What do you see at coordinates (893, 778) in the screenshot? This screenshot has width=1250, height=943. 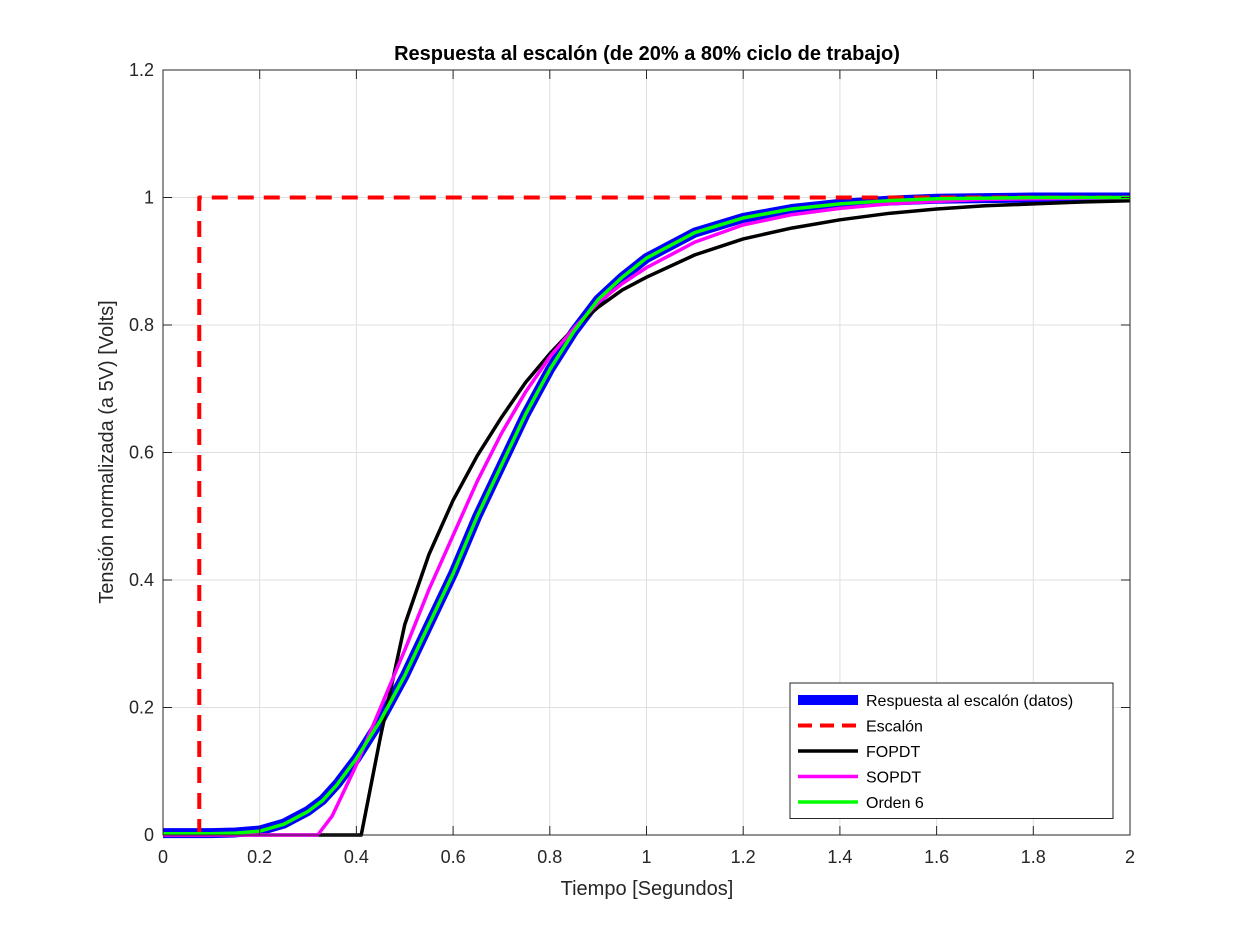 I see `legend-item-sopdt: SOPDT` at bounding box center [893, 778].